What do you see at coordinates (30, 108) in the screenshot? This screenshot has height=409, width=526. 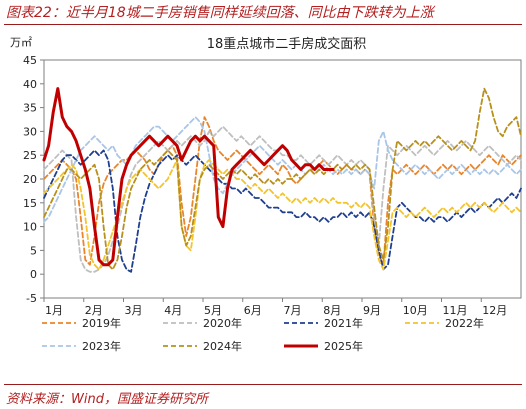 I see `y-tick-label: 35` at bounding box center [30, 108].